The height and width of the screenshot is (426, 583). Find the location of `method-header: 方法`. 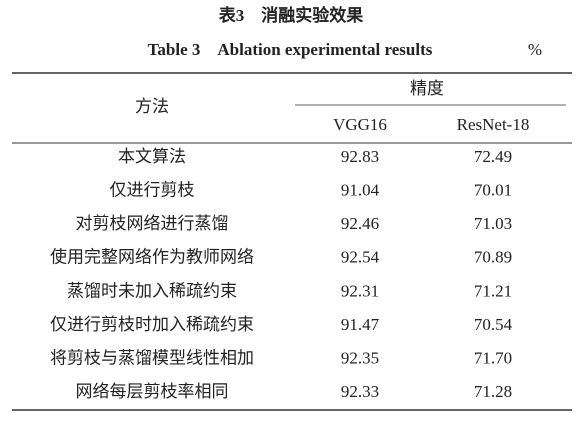

method-header: 方法 is located at coordinates (152, 106).